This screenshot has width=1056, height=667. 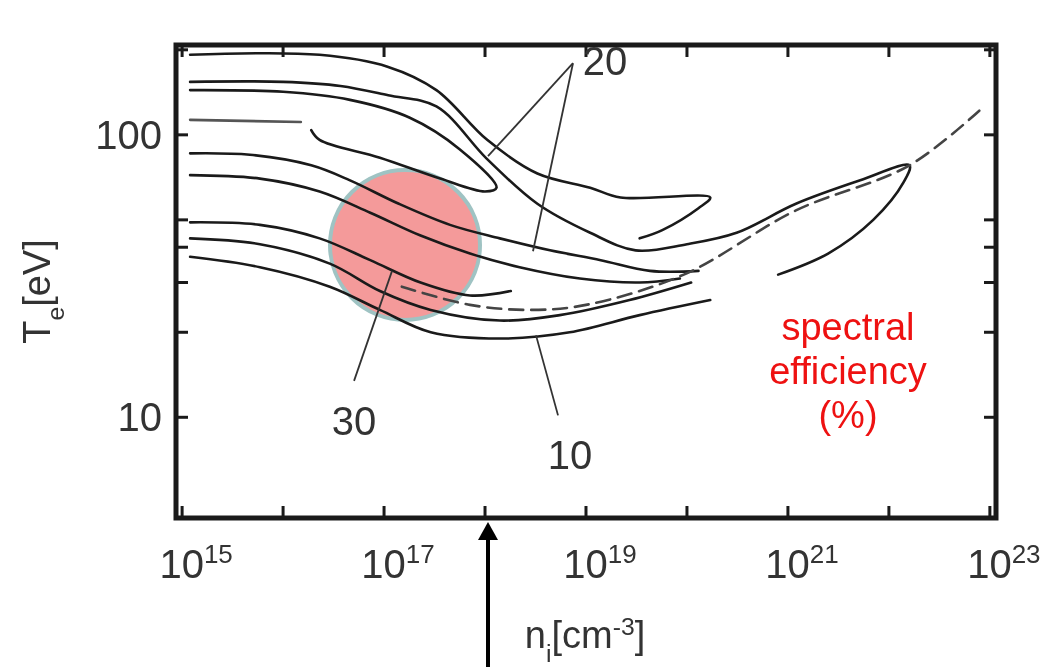 I want to click on x-axis-title: n$_{i}$[cm$^{-3}$], so click(x=585, y=639).